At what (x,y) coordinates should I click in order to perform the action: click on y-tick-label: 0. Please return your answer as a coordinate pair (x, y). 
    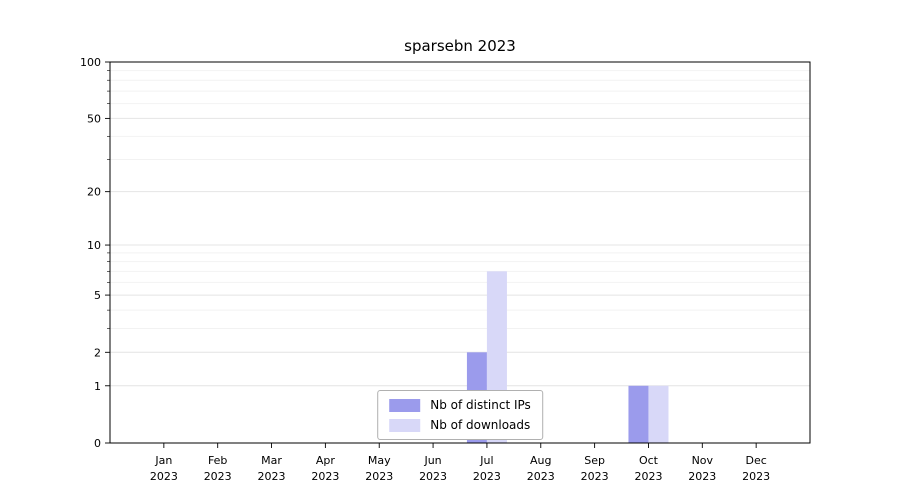
    Looking at the image, I should click on (97, 443).